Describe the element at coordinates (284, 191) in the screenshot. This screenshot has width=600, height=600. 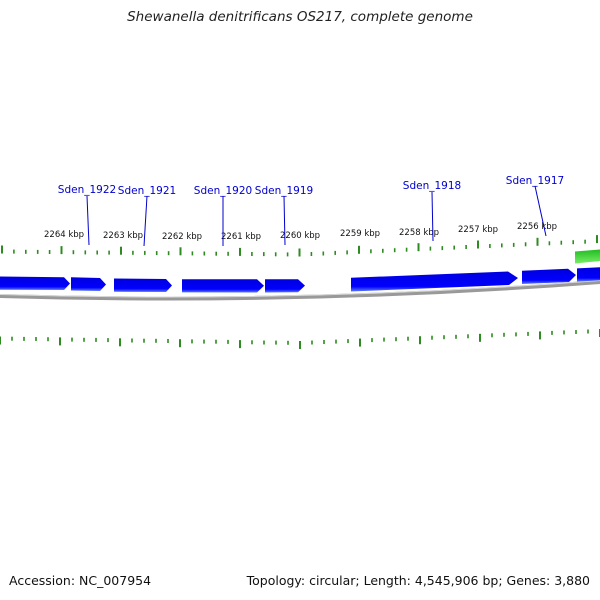
I see `gene-label: Sden_1919` at that location.